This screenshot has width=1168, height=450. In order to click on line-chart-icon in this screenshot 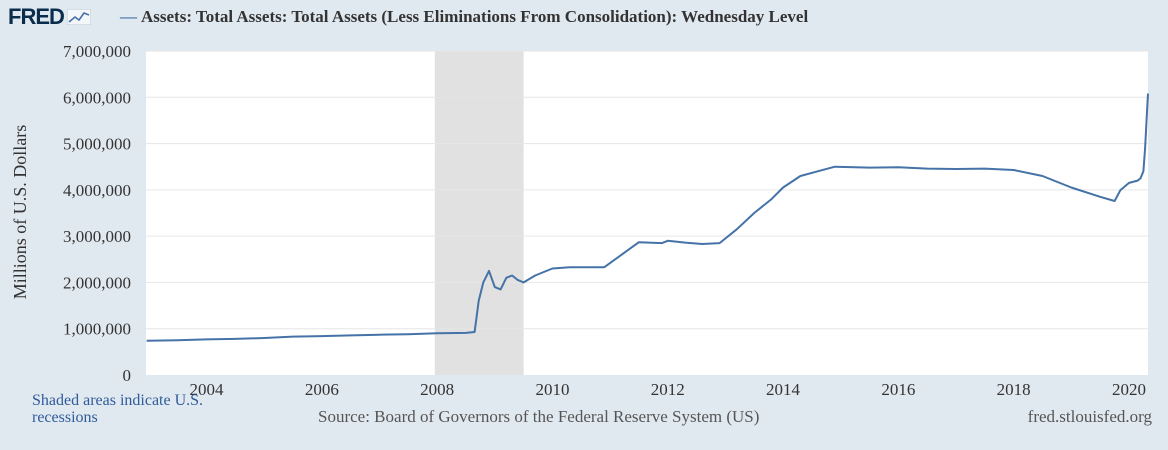, I will do `click(78, 17)`.